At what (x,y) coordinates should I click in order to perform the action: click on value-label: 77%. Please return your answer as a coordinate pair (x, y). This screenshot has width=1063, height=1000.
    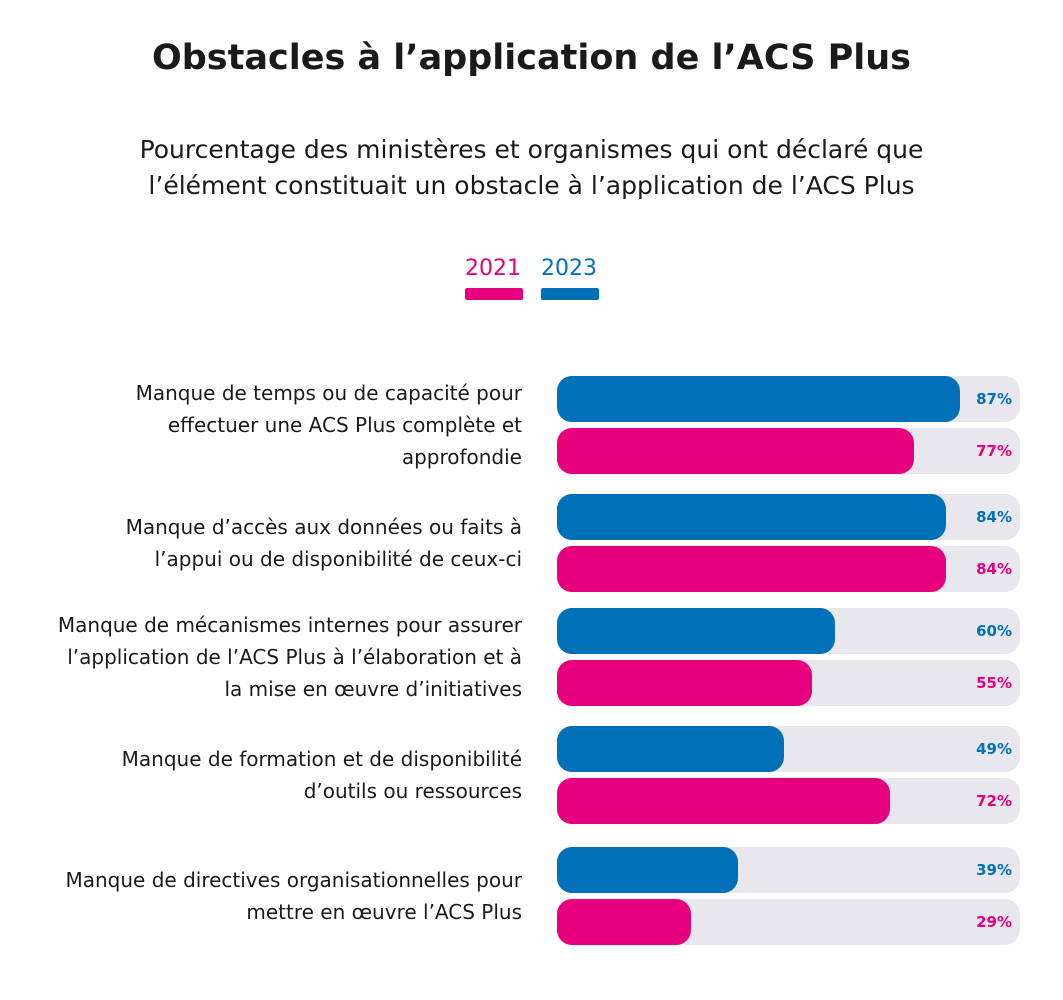
    Looking at the image, I should click on (994, 451).